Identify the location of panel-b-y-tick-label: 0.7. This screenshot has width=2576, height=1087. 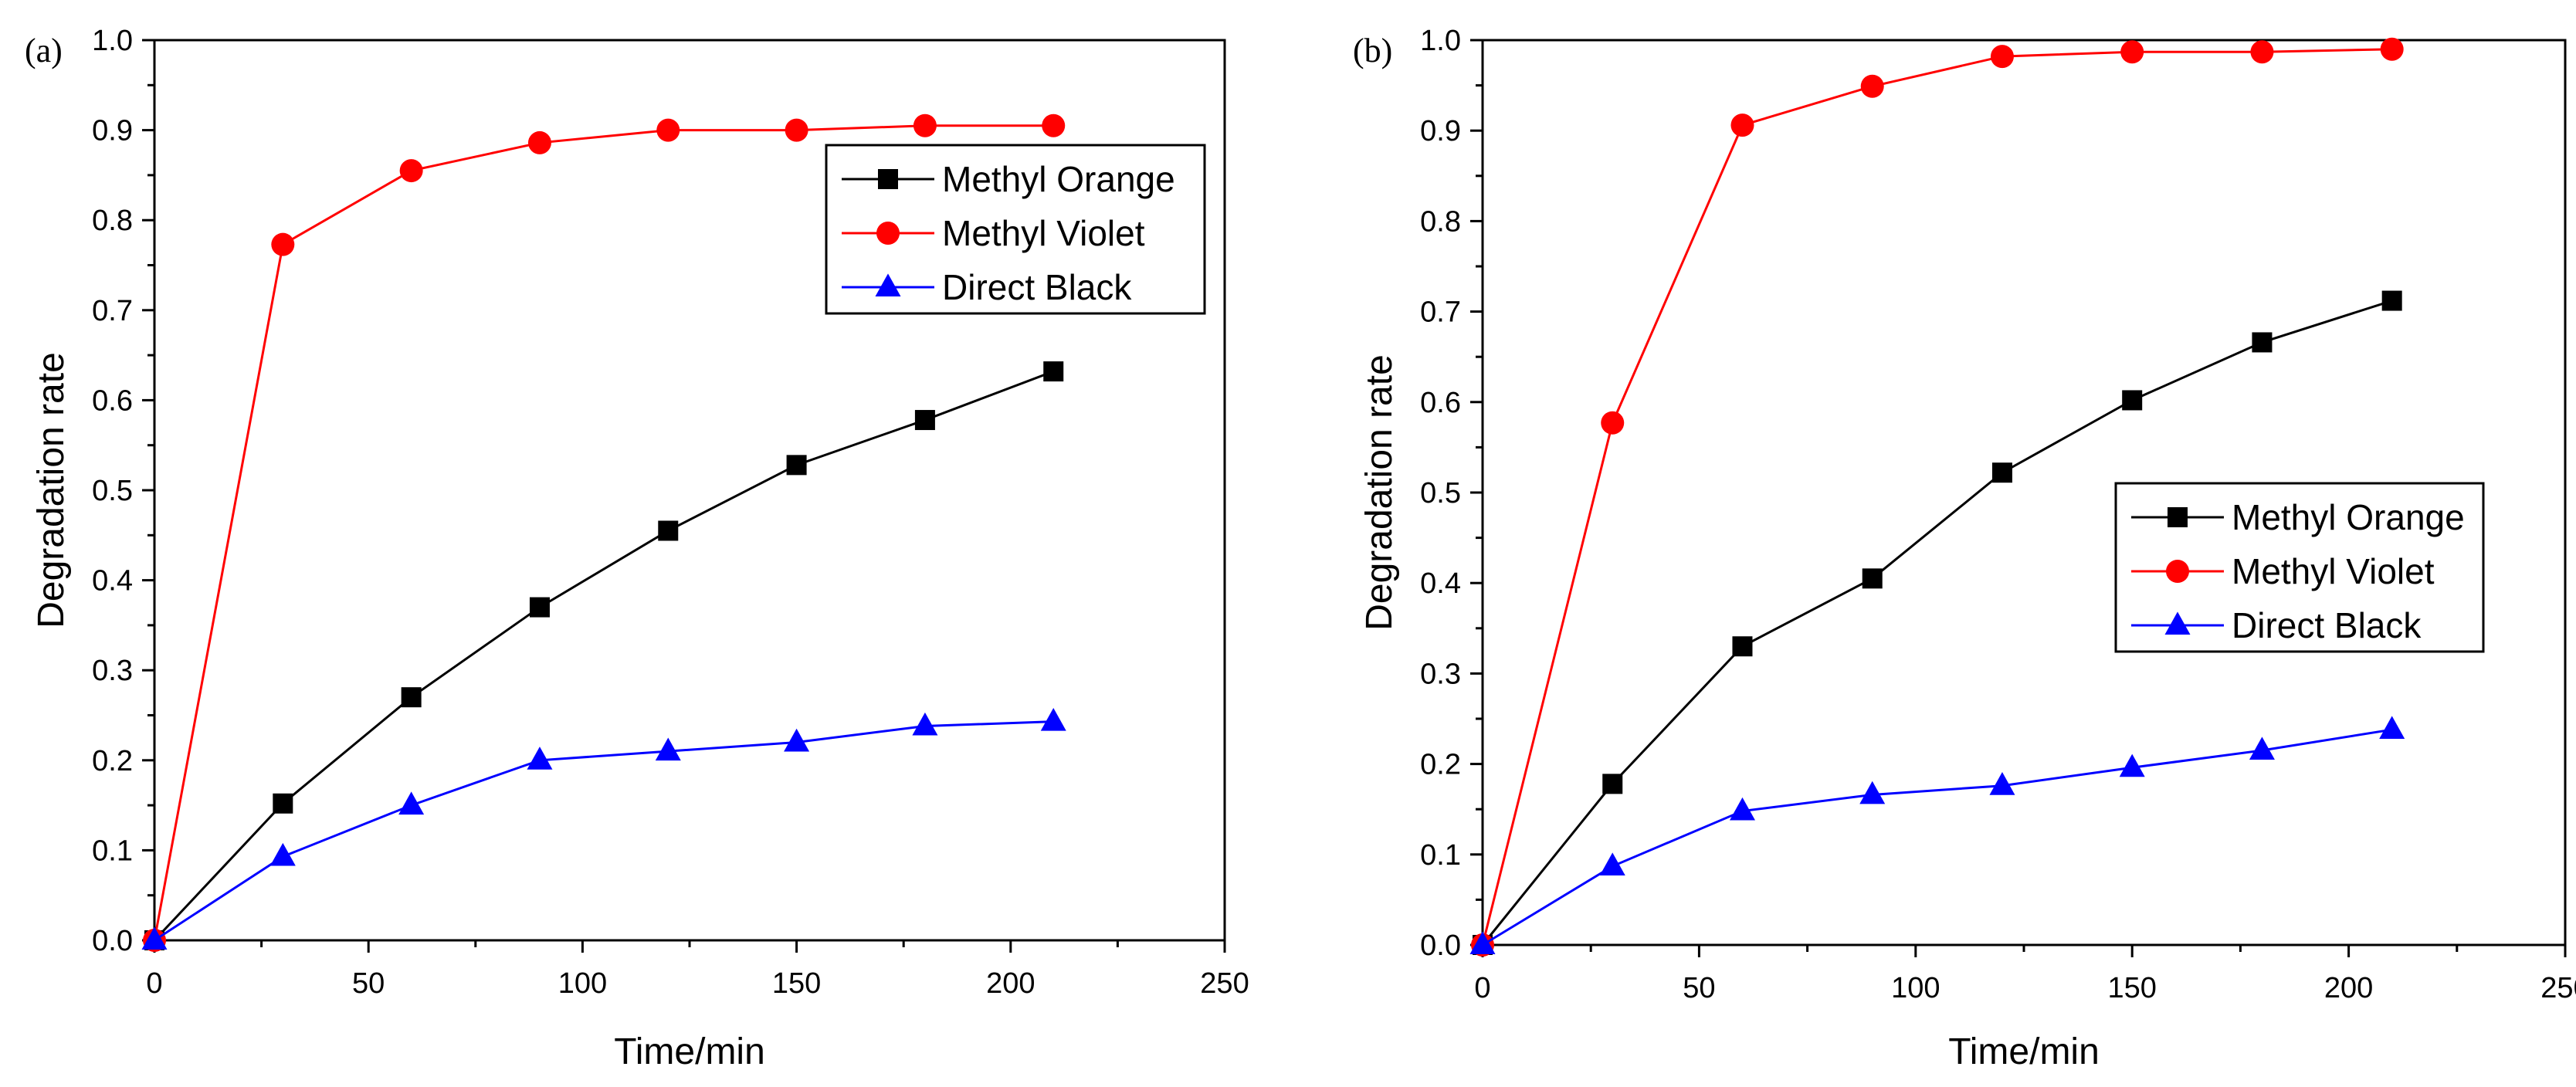
(1440, 312).